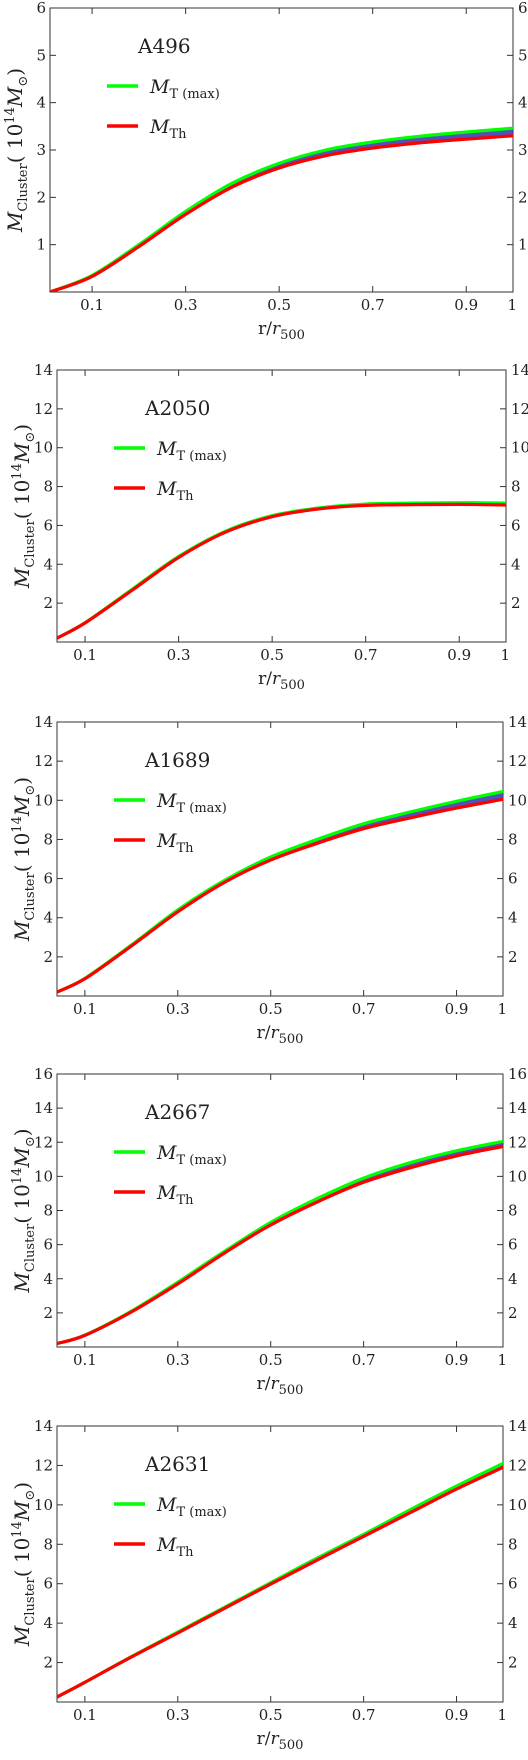 The height and width of the screenshot is (1760, 528). What do you see at coordinates (41, 55) in the screenshot?
I see `y-tick-label-left: 5` at bounding box center [41, 55].